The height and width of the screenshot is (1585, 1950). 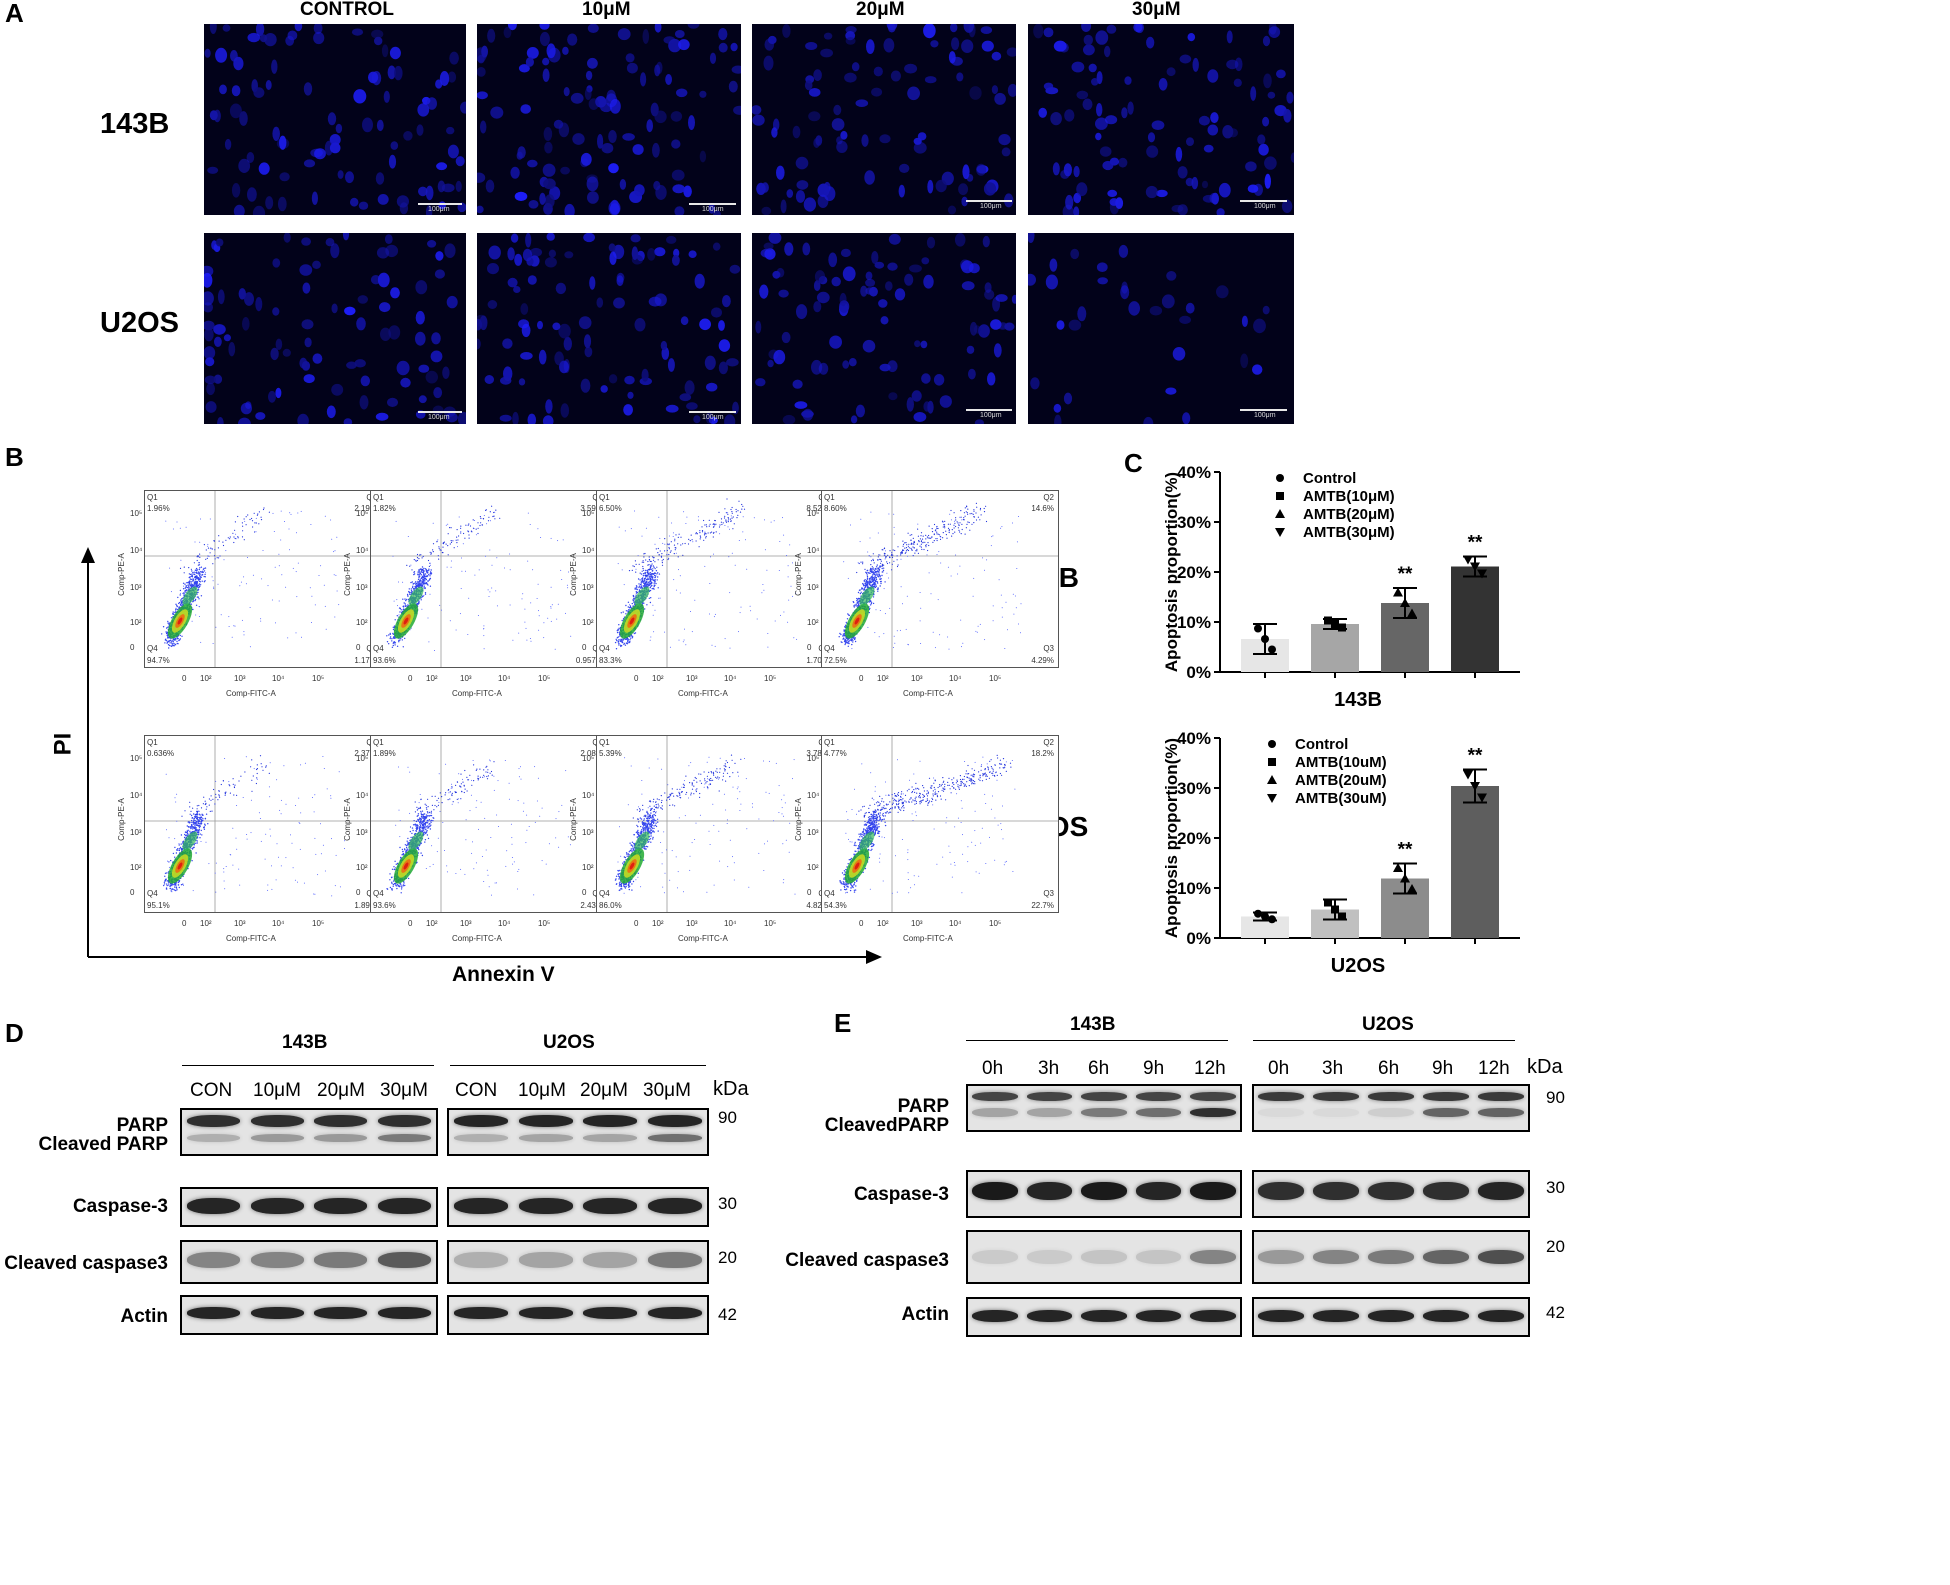 I want to click on quadrant-value: 5.39%, so click(x=610, y=753).